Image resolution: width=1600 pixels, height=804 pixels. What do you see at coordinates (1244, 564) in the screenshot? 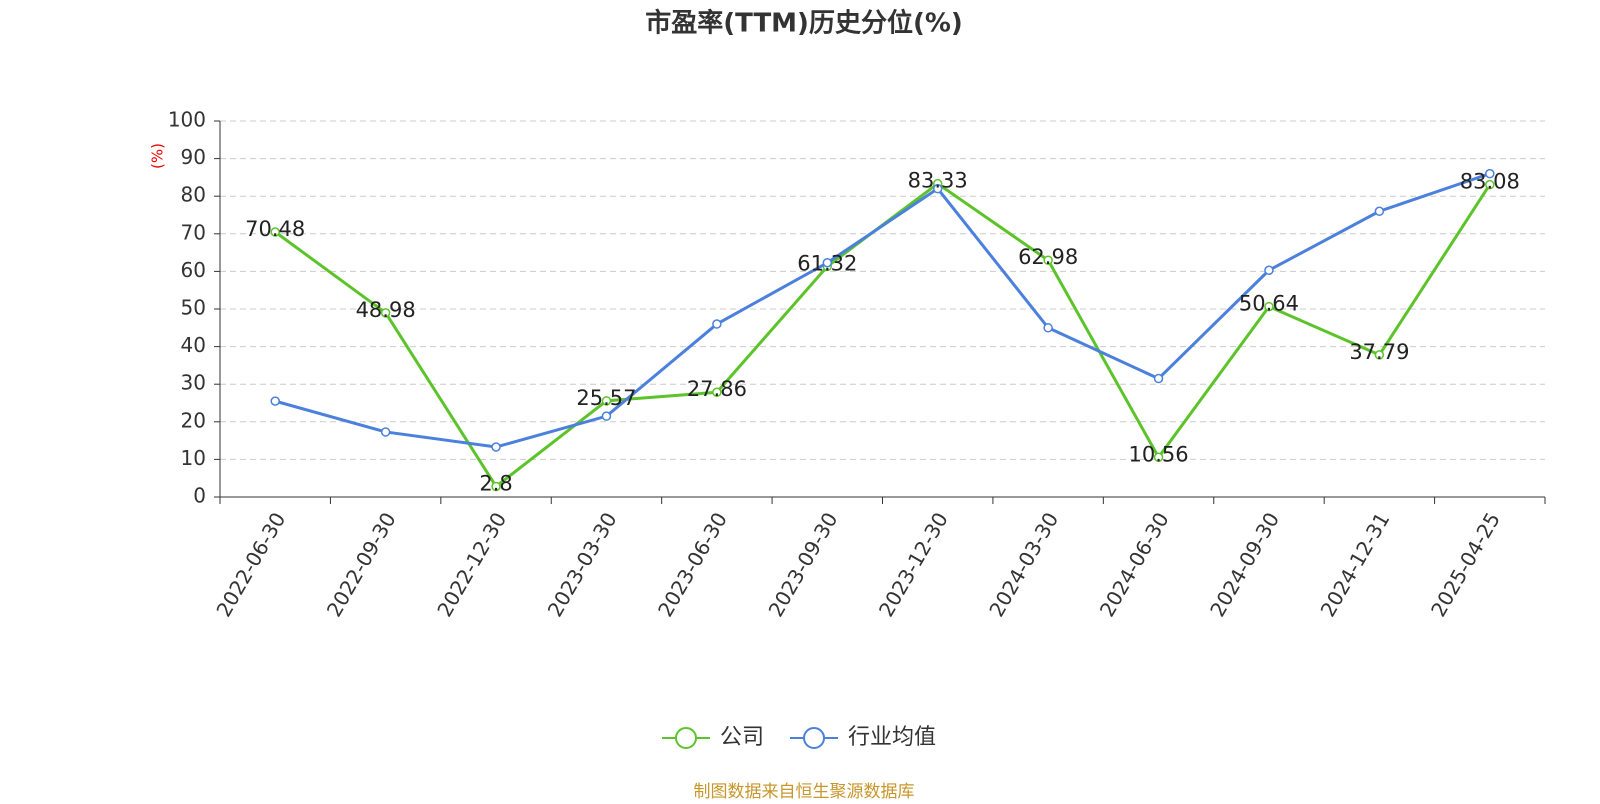
I see `x-tick-label: 2024-09-30` at bounding box center [1244, 564].